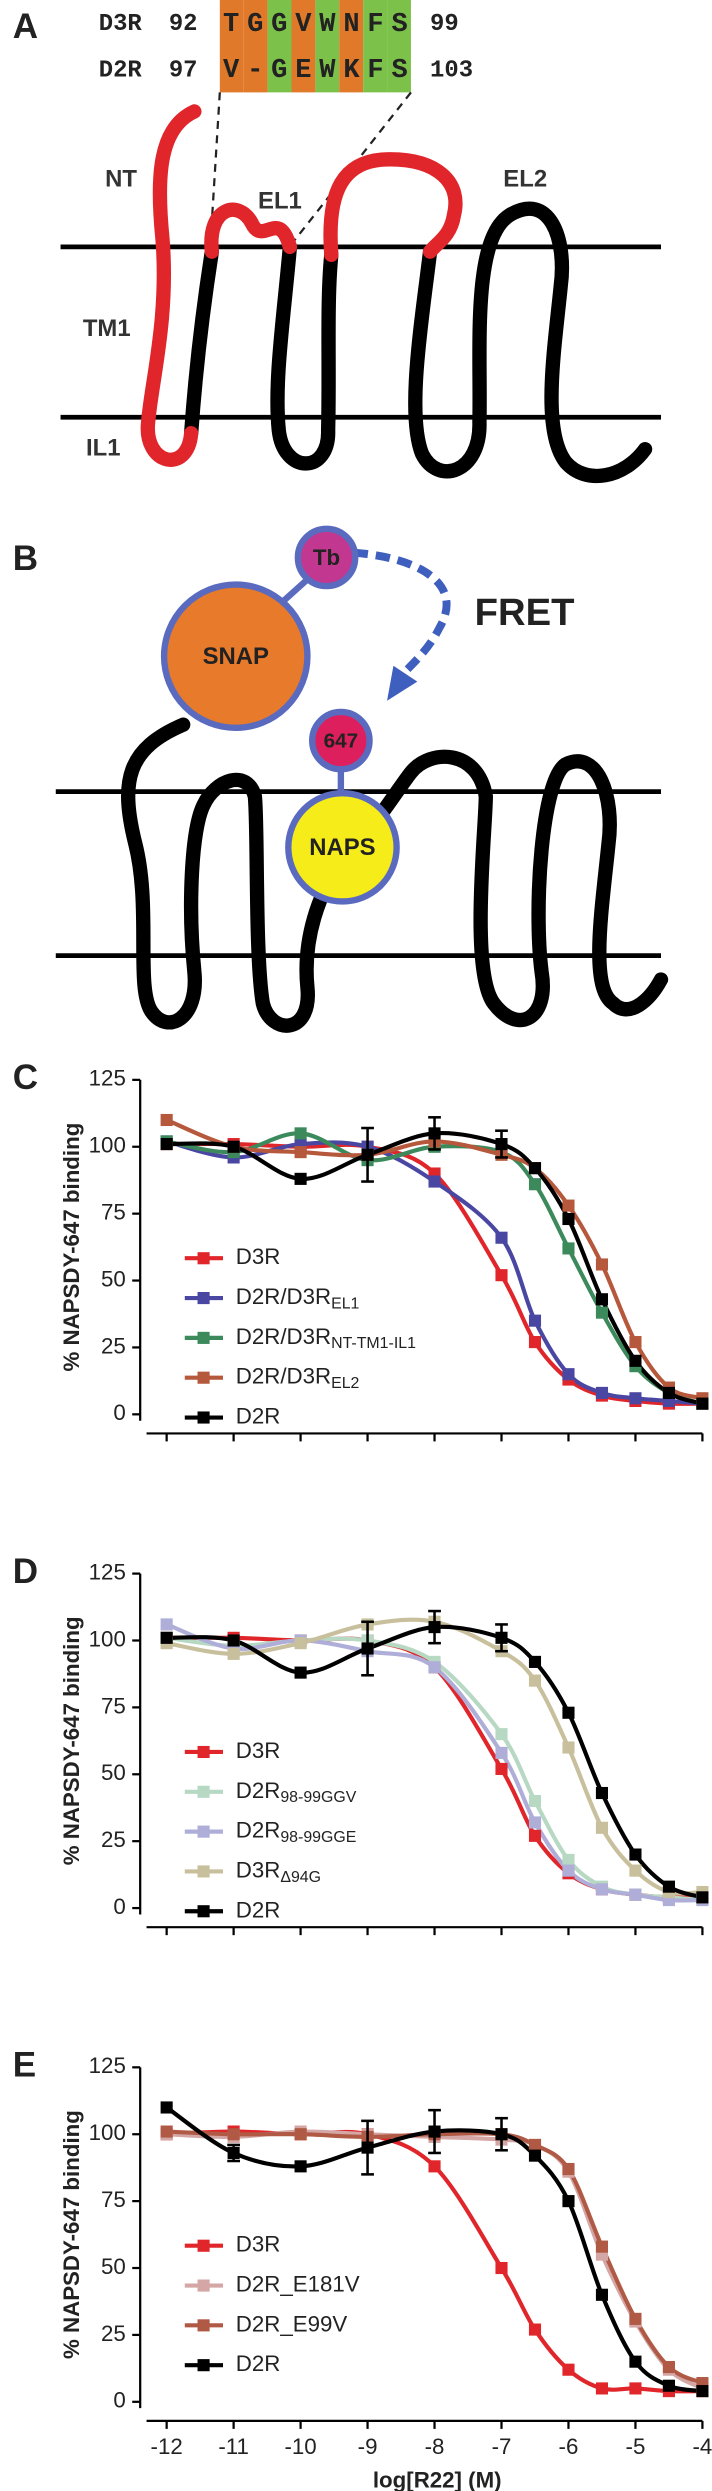 The height and width of the screenshot is (2491, 712). What do you see at coordinates (435, 2446) in the screenshot?
I see `x-tick-label: -8` at bounding box center [435, 2446].